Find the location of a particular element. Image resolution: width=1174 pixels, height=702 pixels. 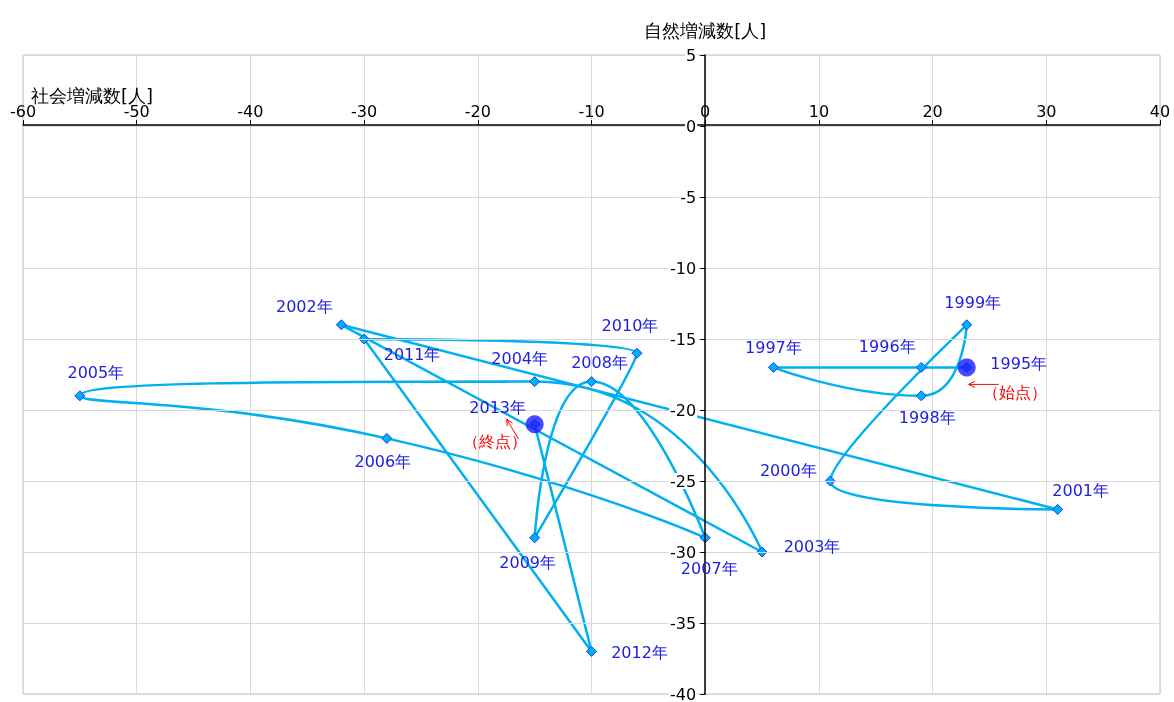

y-tick-label: -35 is located at coordinates (683, 623).